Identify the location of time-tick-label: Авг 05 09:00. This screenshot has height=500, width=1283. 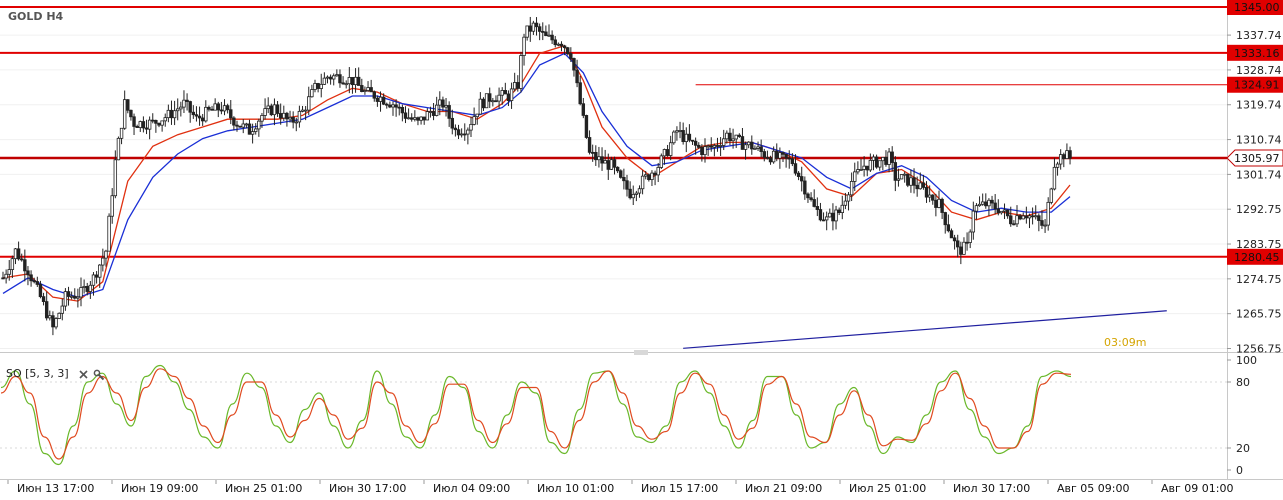
(1093, 488).